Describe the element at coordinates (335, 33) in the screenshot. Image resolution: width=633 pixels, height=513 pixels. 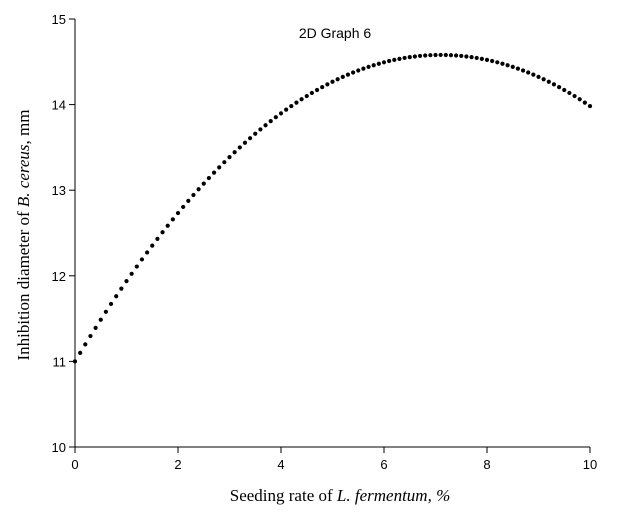
I see `chart-title: 2D Graph 6` at that location.